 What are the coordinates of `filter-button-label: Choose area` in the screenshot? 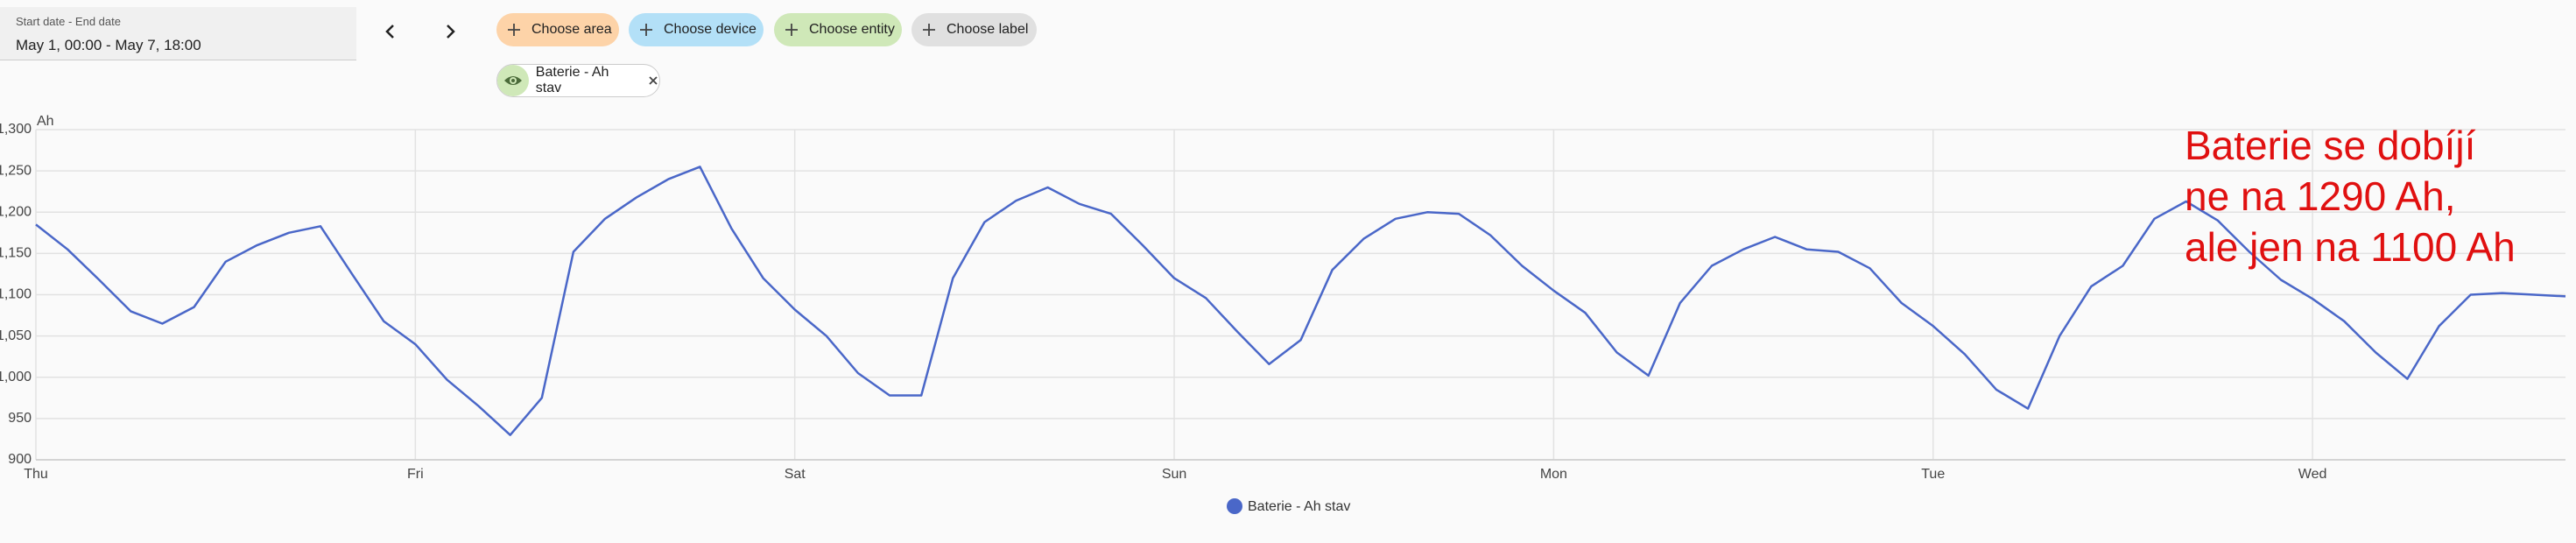 It's located at (571, 29).